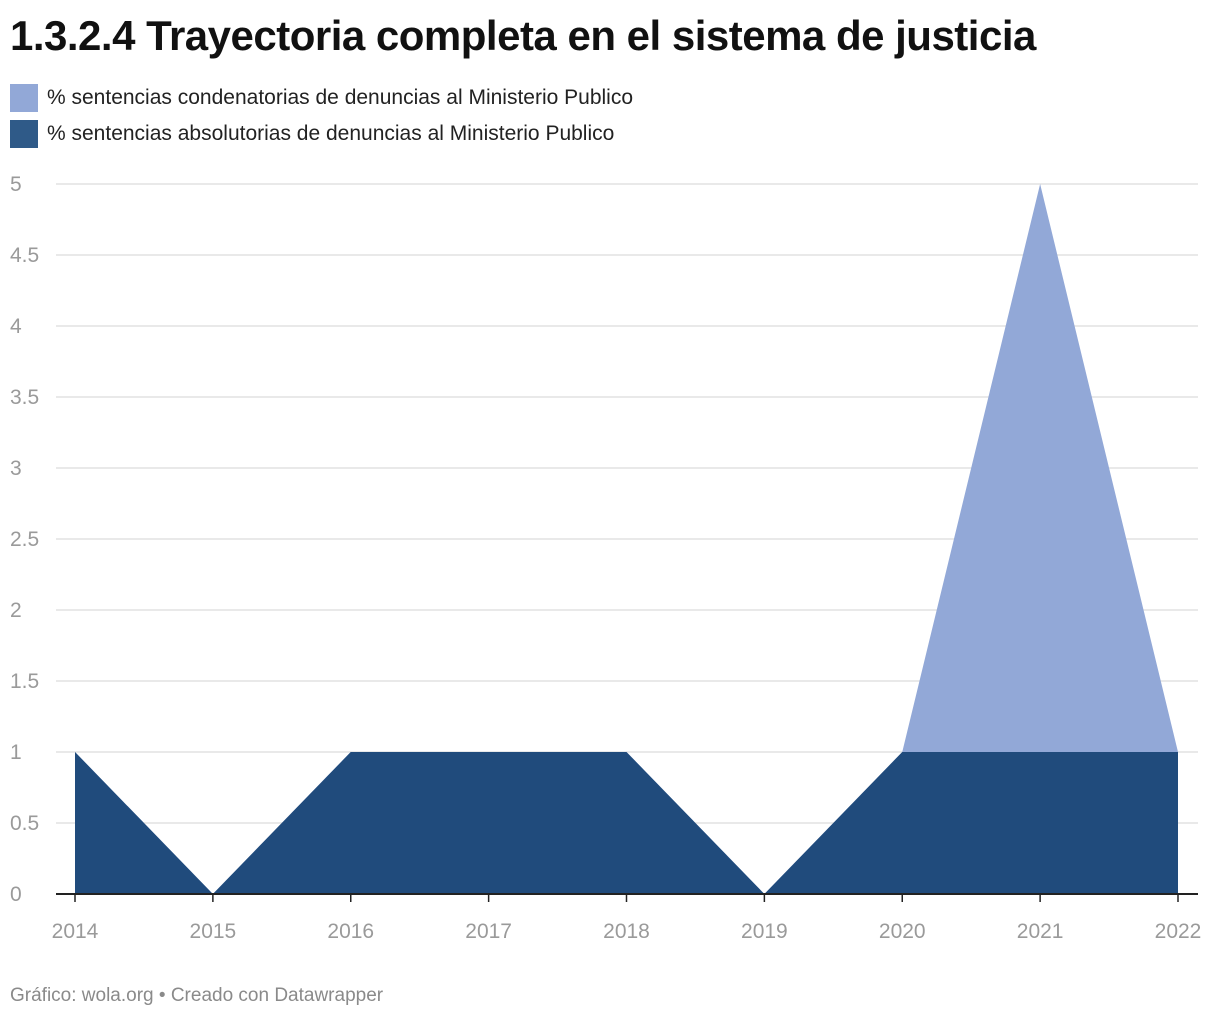 The height and width of the screenshot is (1020, 1220). I want to click on y-tick-label-10: 5, so click(16, 184).